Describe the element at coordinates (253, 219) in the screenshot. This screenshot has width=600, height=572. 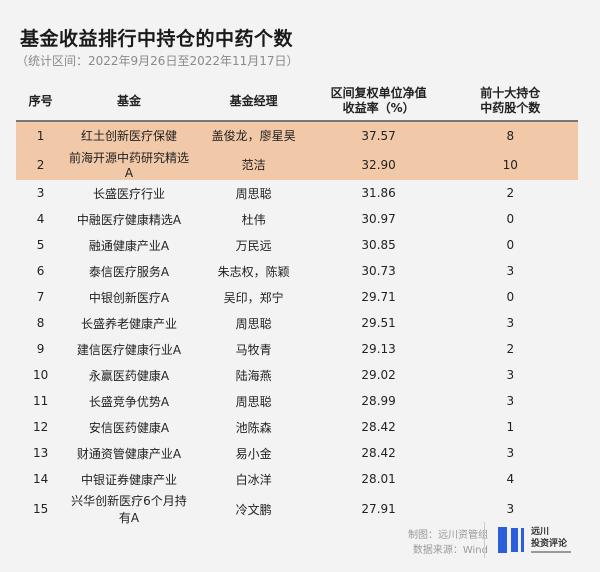
I see `manager-cell: 杜伟` at that location.